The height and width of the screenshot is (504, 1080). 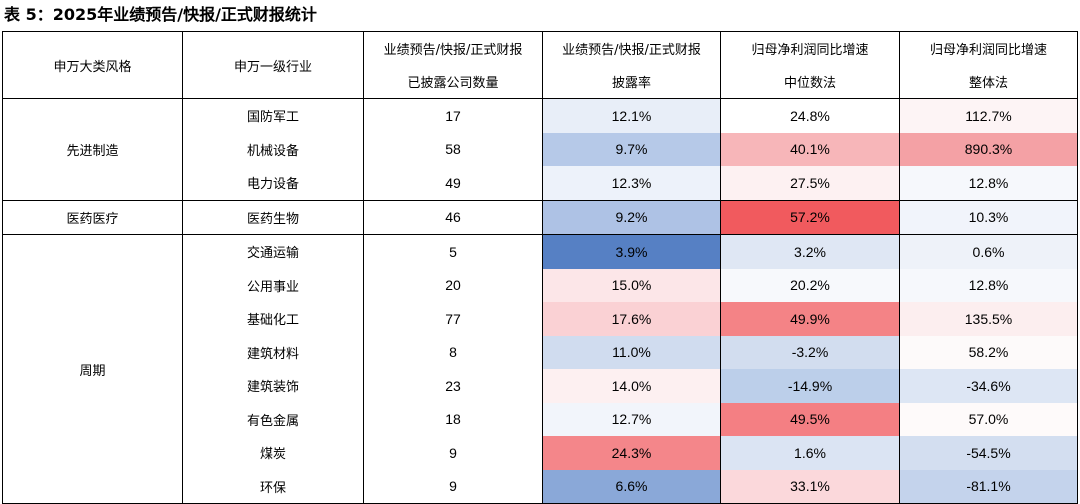 What do you see at coordinates (273, 65) in the screenshot?
I see `header-industry: 申万一级行业` at bounding box center [273, 65].